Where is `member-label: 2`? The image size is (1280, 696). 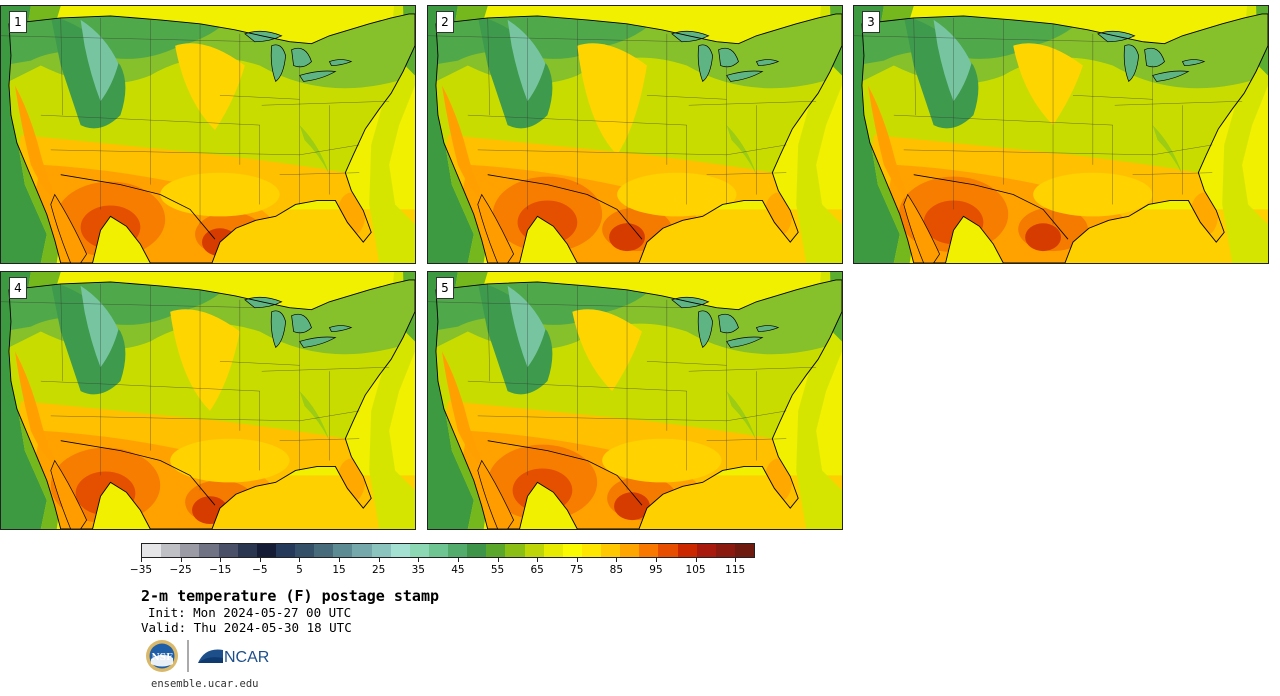
member-label: 2 is located at coordinates (445, 22).